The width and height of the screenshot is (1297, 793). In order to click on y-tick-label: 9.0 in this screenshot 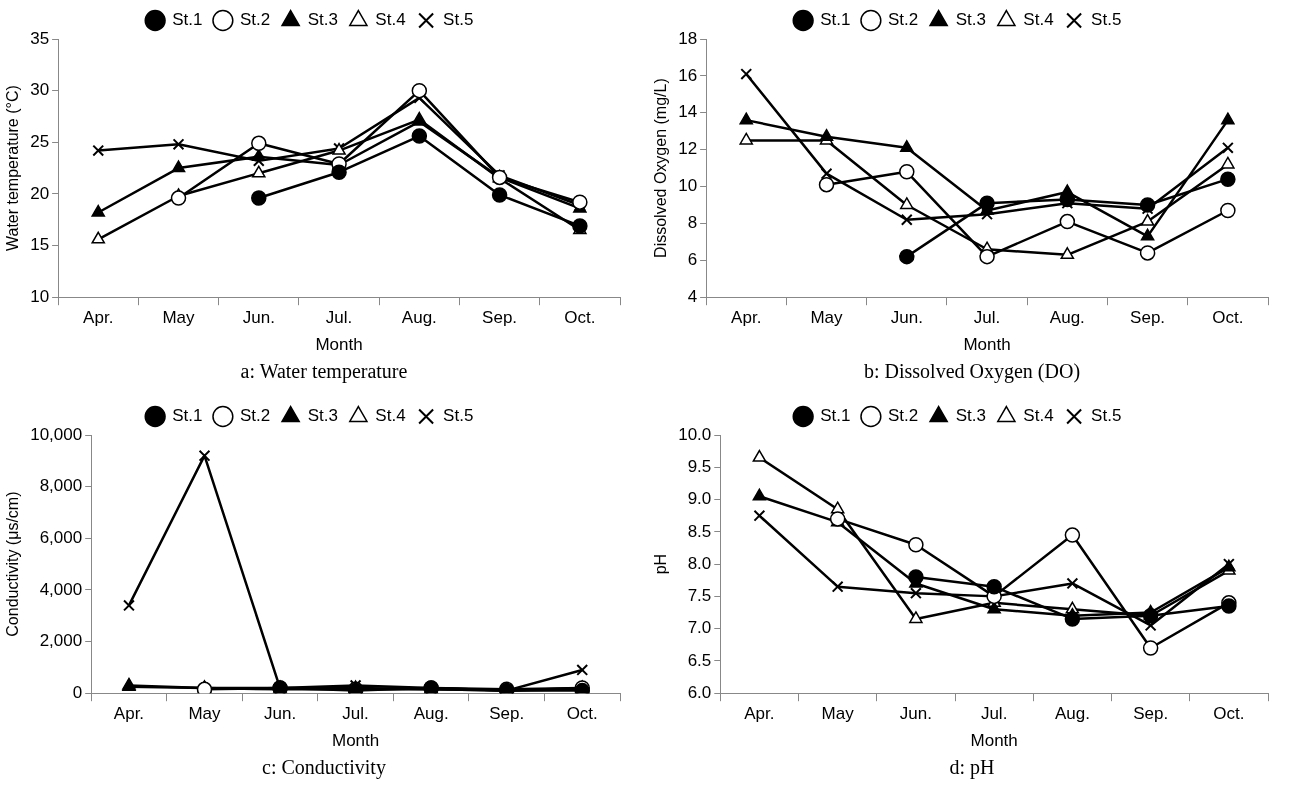, I will do `click(699, 499)`.